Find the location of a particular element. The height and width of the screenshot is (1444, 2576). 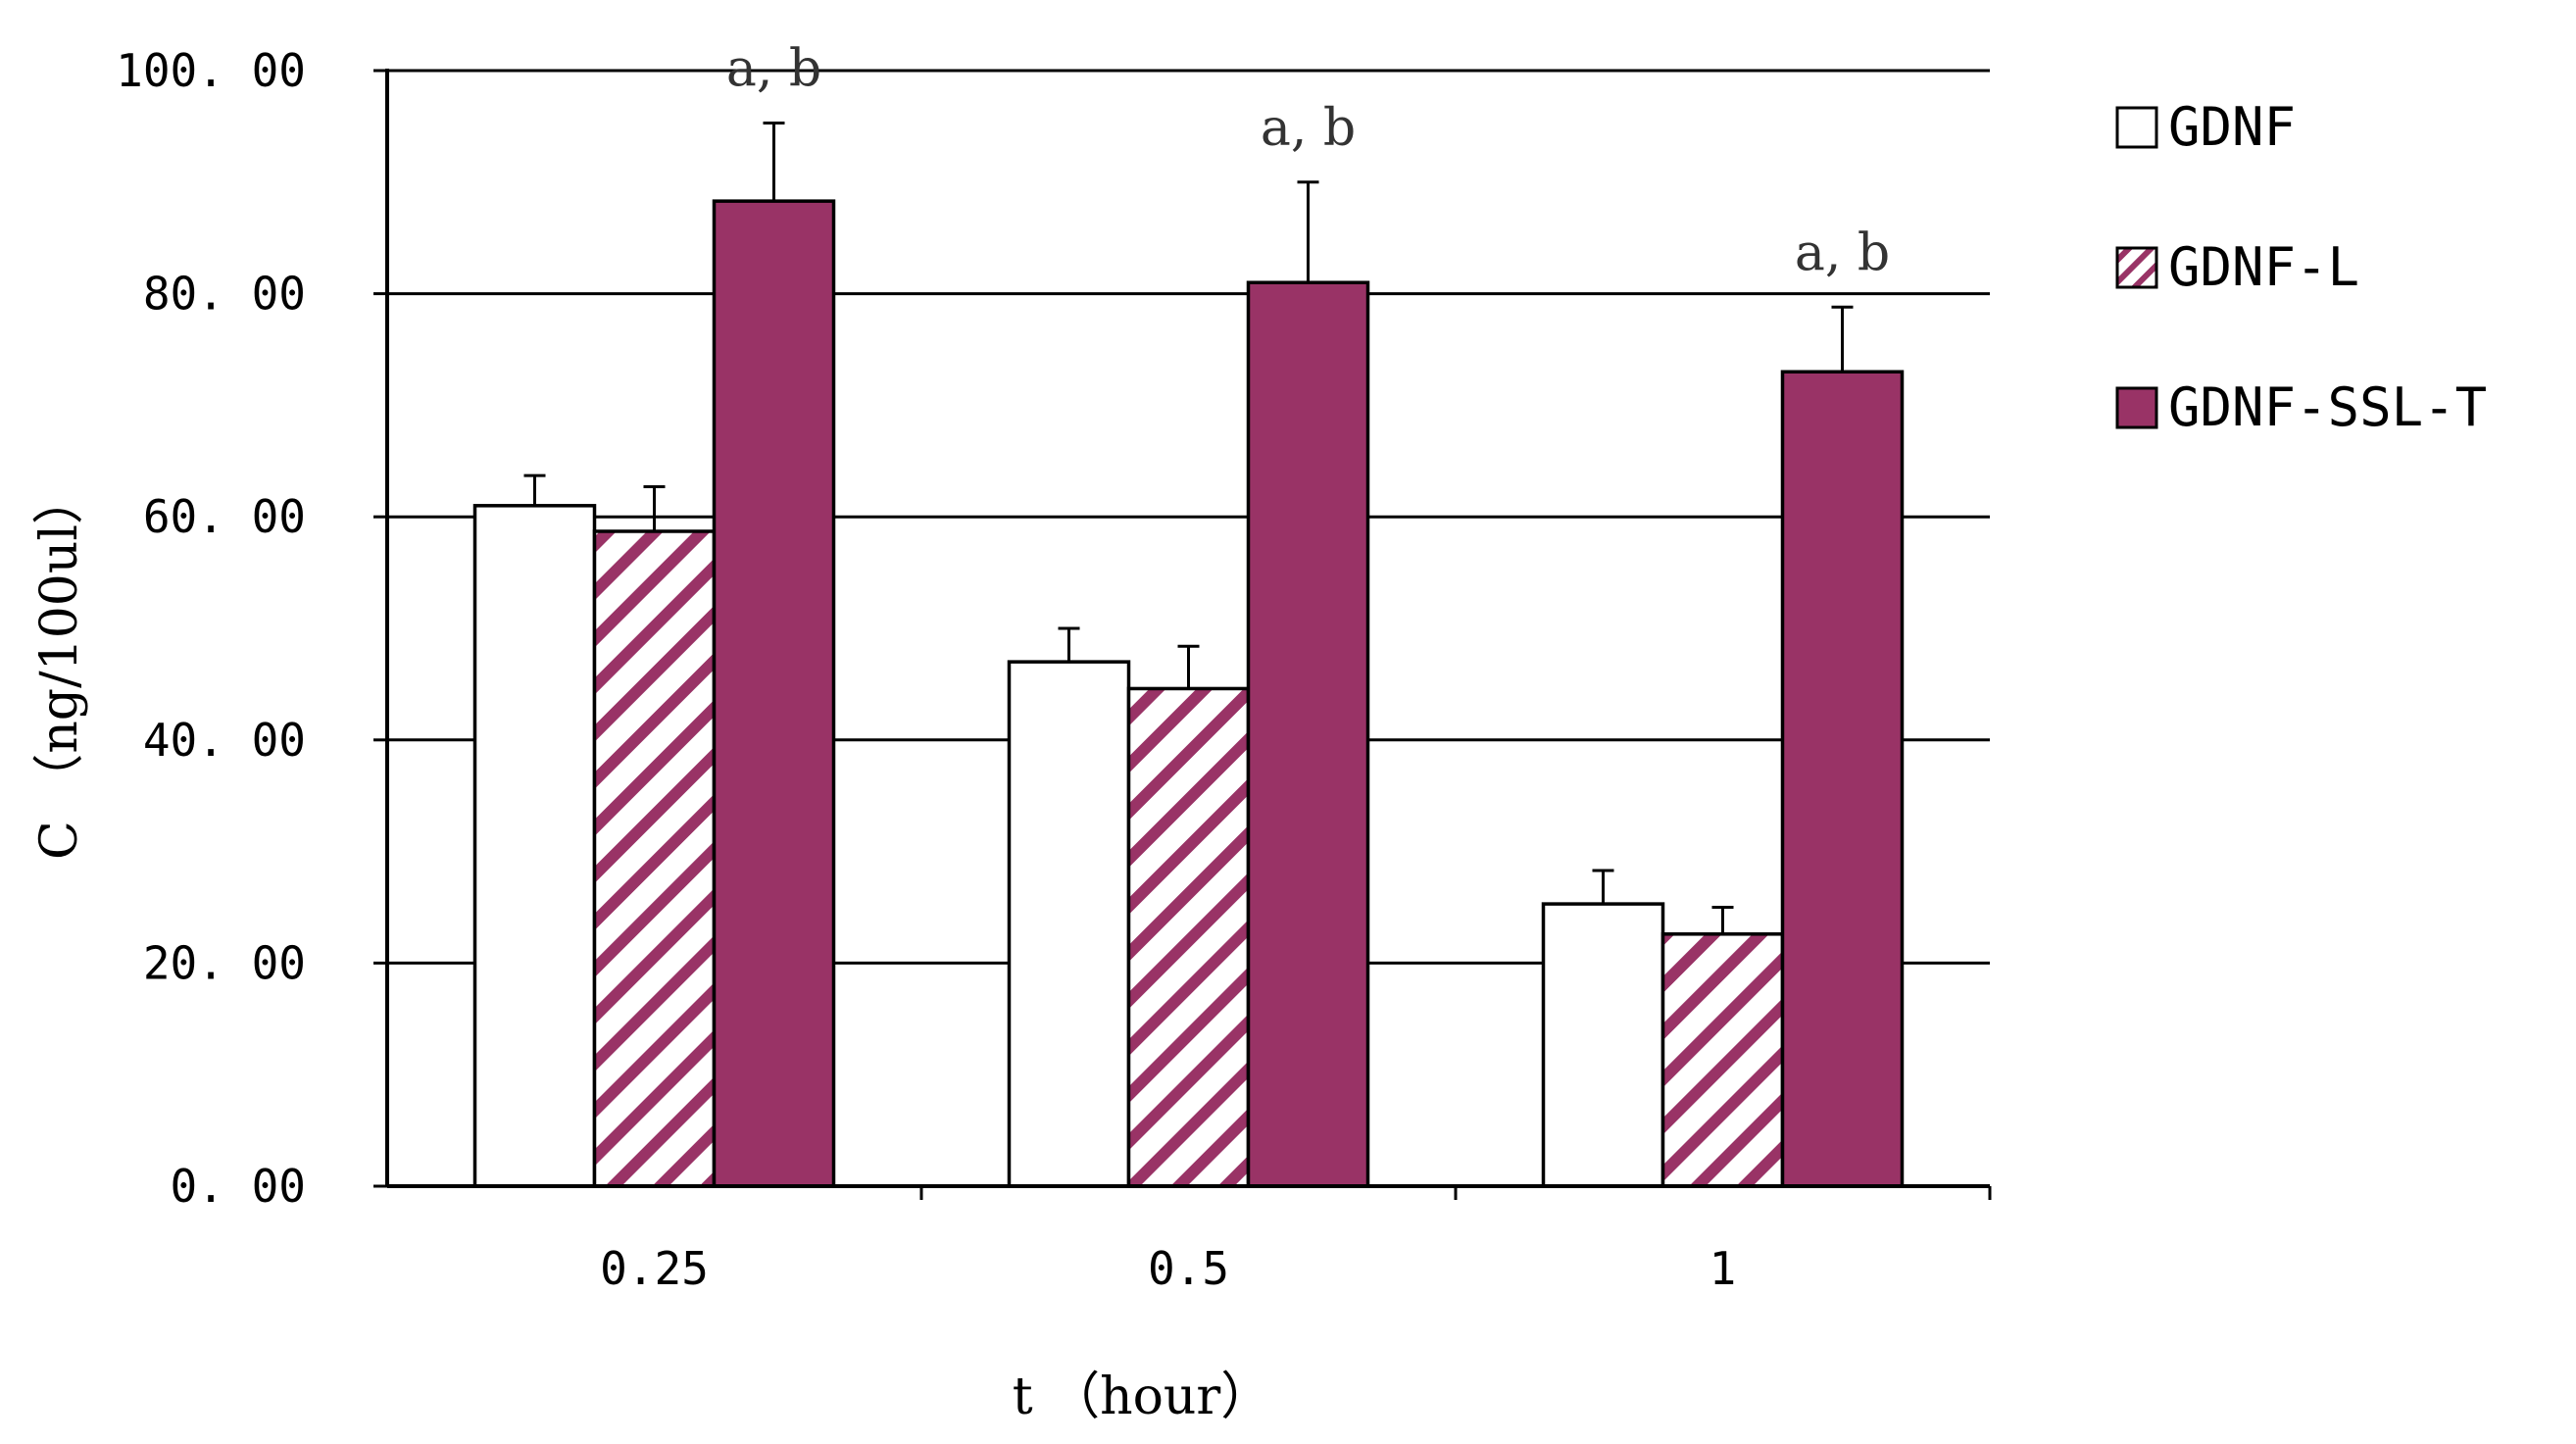

bar-gdnf-ssl-t-0.5 is located at coordinates (1308, 734).